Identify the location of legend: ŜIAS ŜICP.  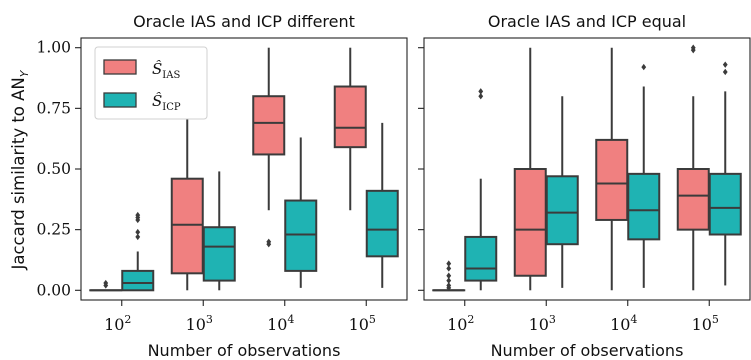
(151, 83).